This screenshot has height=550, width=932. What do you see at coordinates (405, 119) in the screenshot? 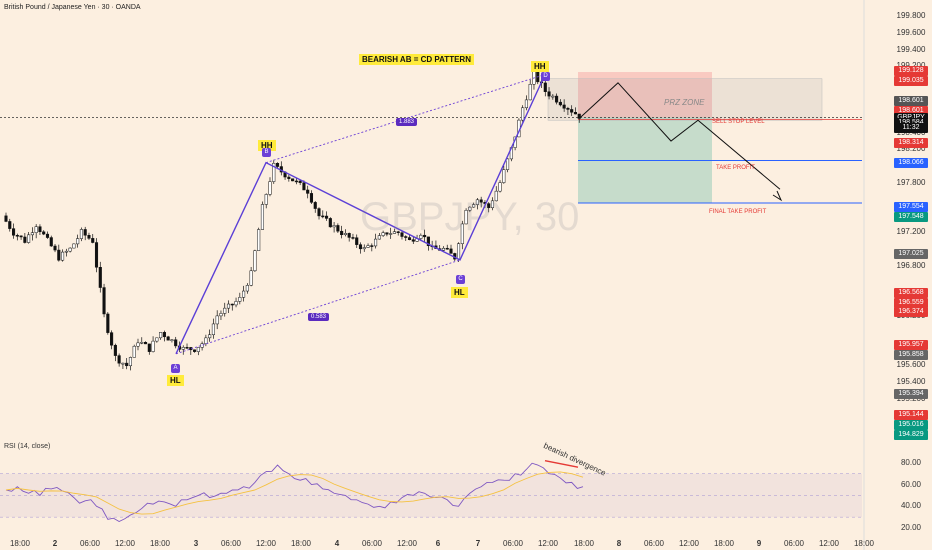
I see `bd-dotted-line` at bounding box center [405, 119].